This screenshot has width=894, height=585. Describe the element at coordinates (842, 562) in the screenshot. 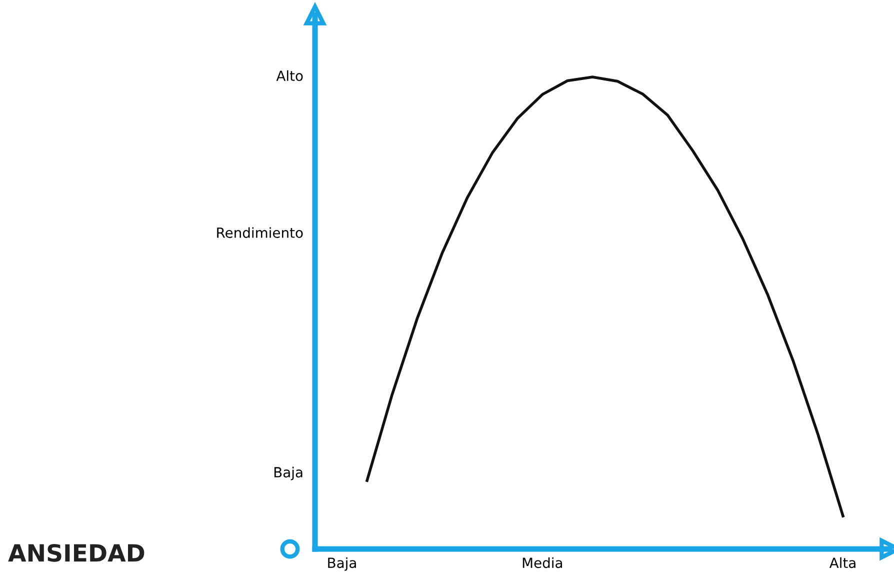

I see `x-tick-label: Alta` at that location.